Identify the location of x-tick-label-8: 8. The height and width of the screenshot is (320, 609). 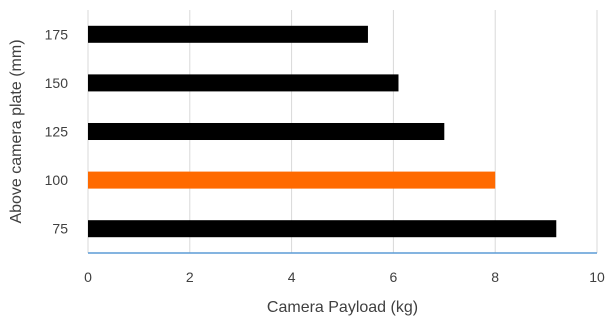
(495, 277).